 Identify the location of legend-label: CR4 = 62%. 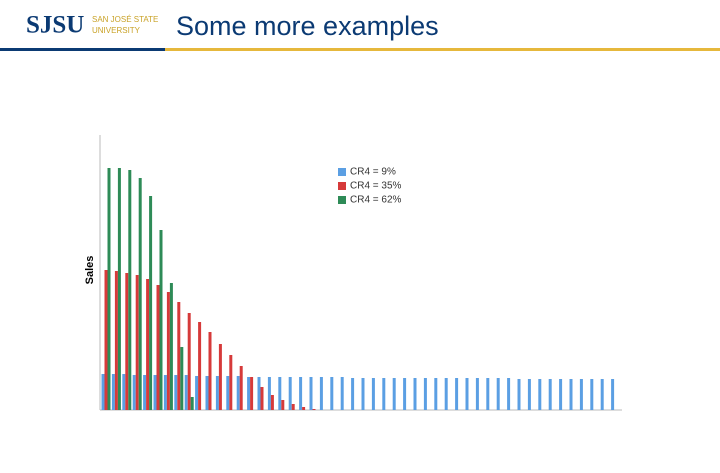
(376, 200).